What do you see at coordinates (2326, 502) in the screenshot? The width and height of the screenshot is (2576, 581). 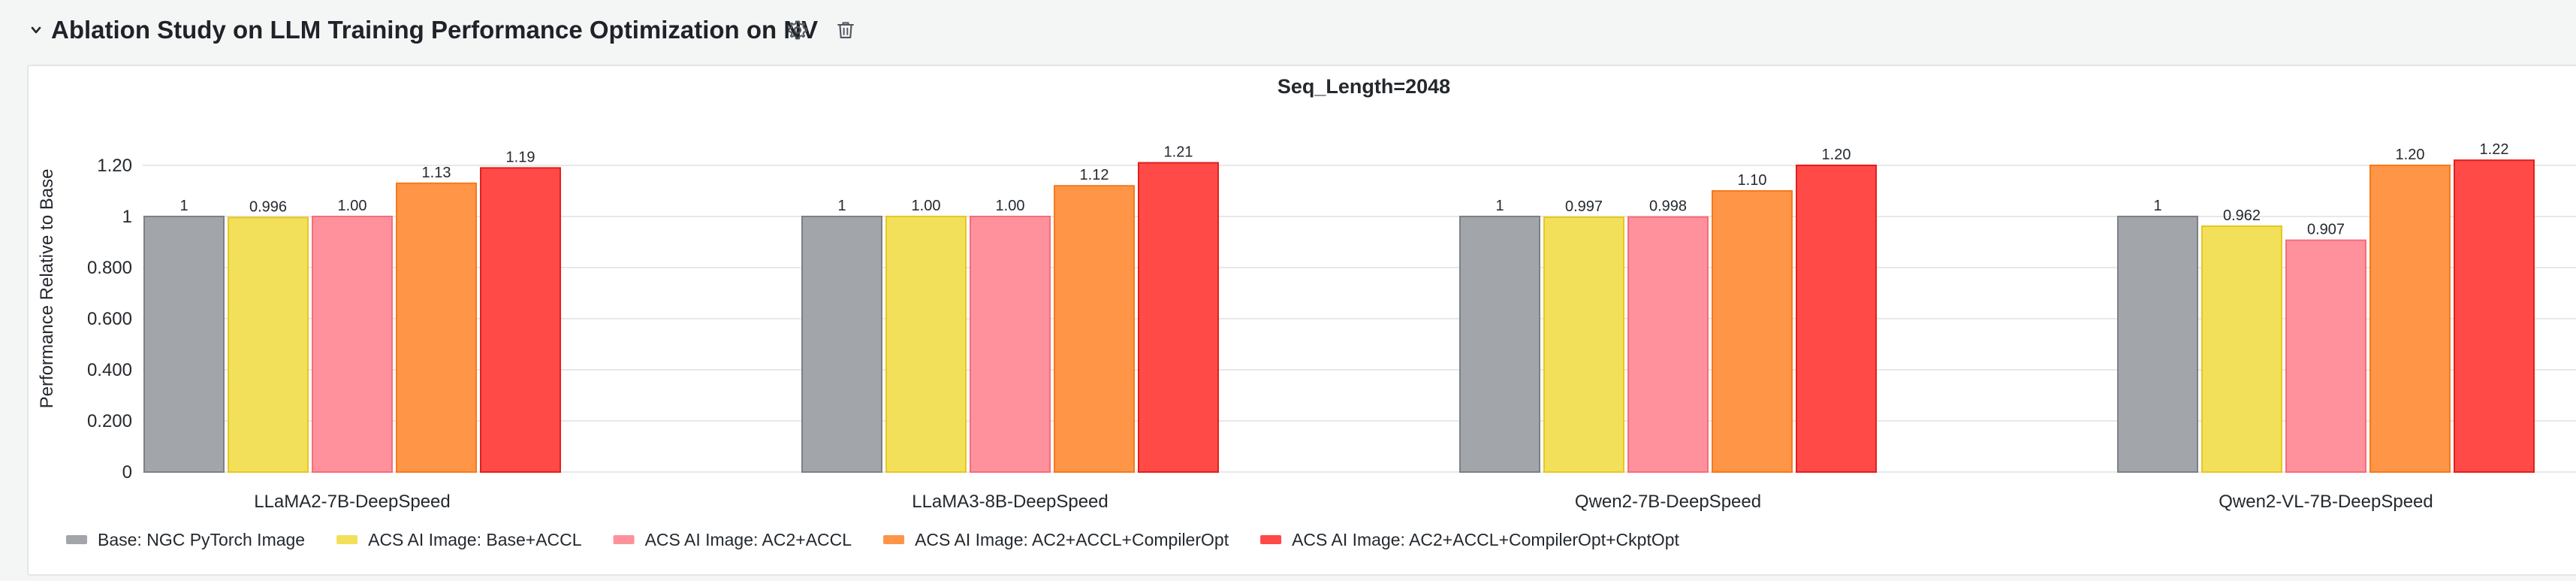 I see `x-tick-label: Qwen2-VL-7B-DeepSpeed` at bounding box center [2326, 502].